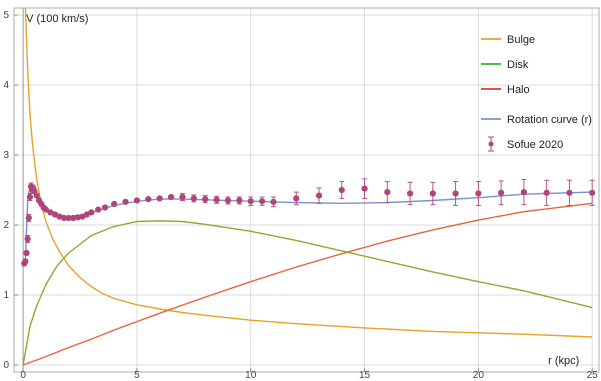  I want to click on x-axis-label: r (kpc), so click(563, 361).